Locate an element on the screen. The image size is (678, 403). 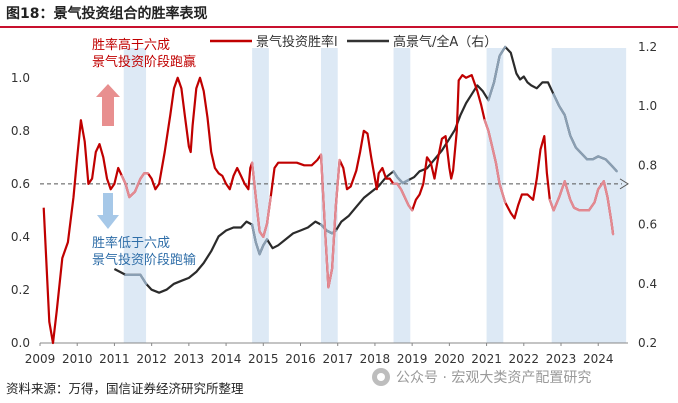
title-bar: 图18：景气投资组合的胜率表现 is located at coordinates (339, 14).